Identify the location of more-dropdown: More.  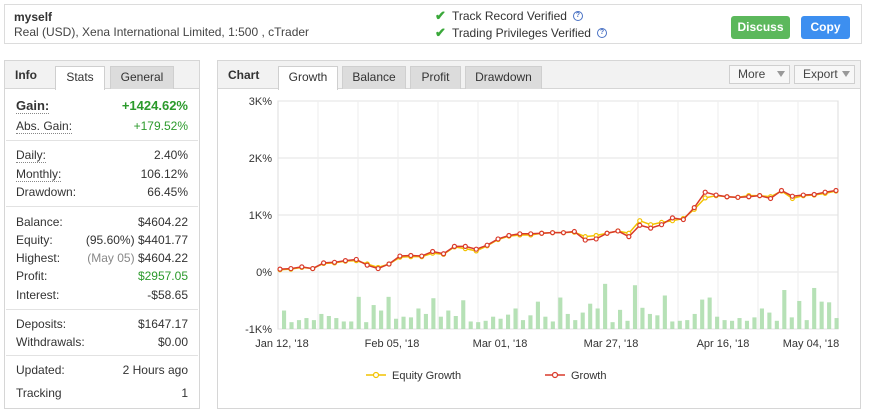
(759, 74).